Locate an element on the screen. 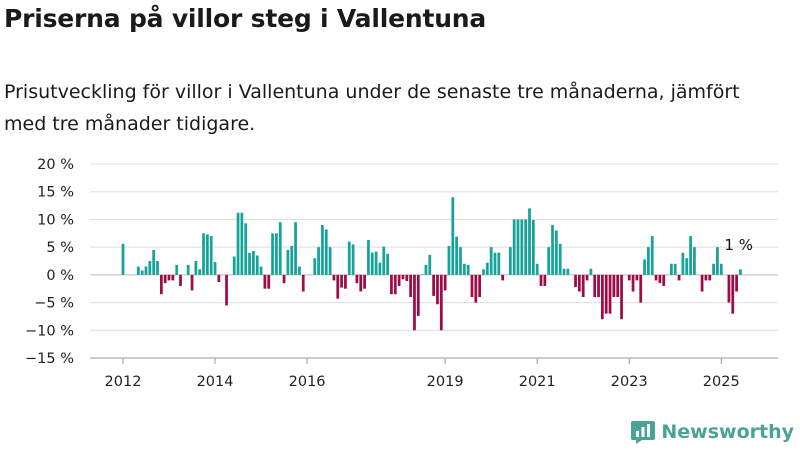  y-tick-label: −10 % is located at coordinates (49, 331).